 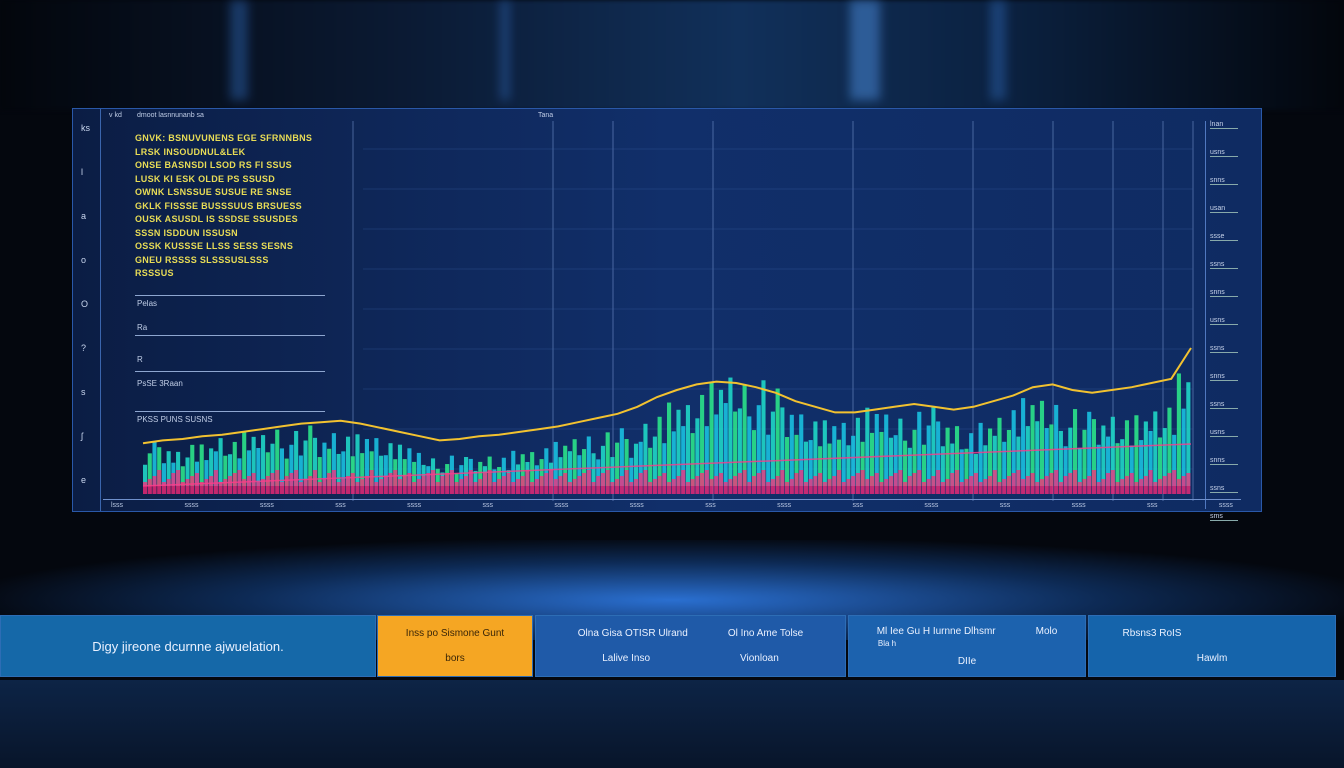 What do you see at coordinates (214, 246) in the screenshot?
I see `info-line: OSSK KUSSSE LLSS SESS SESNS` at bounding box center [214, 246].